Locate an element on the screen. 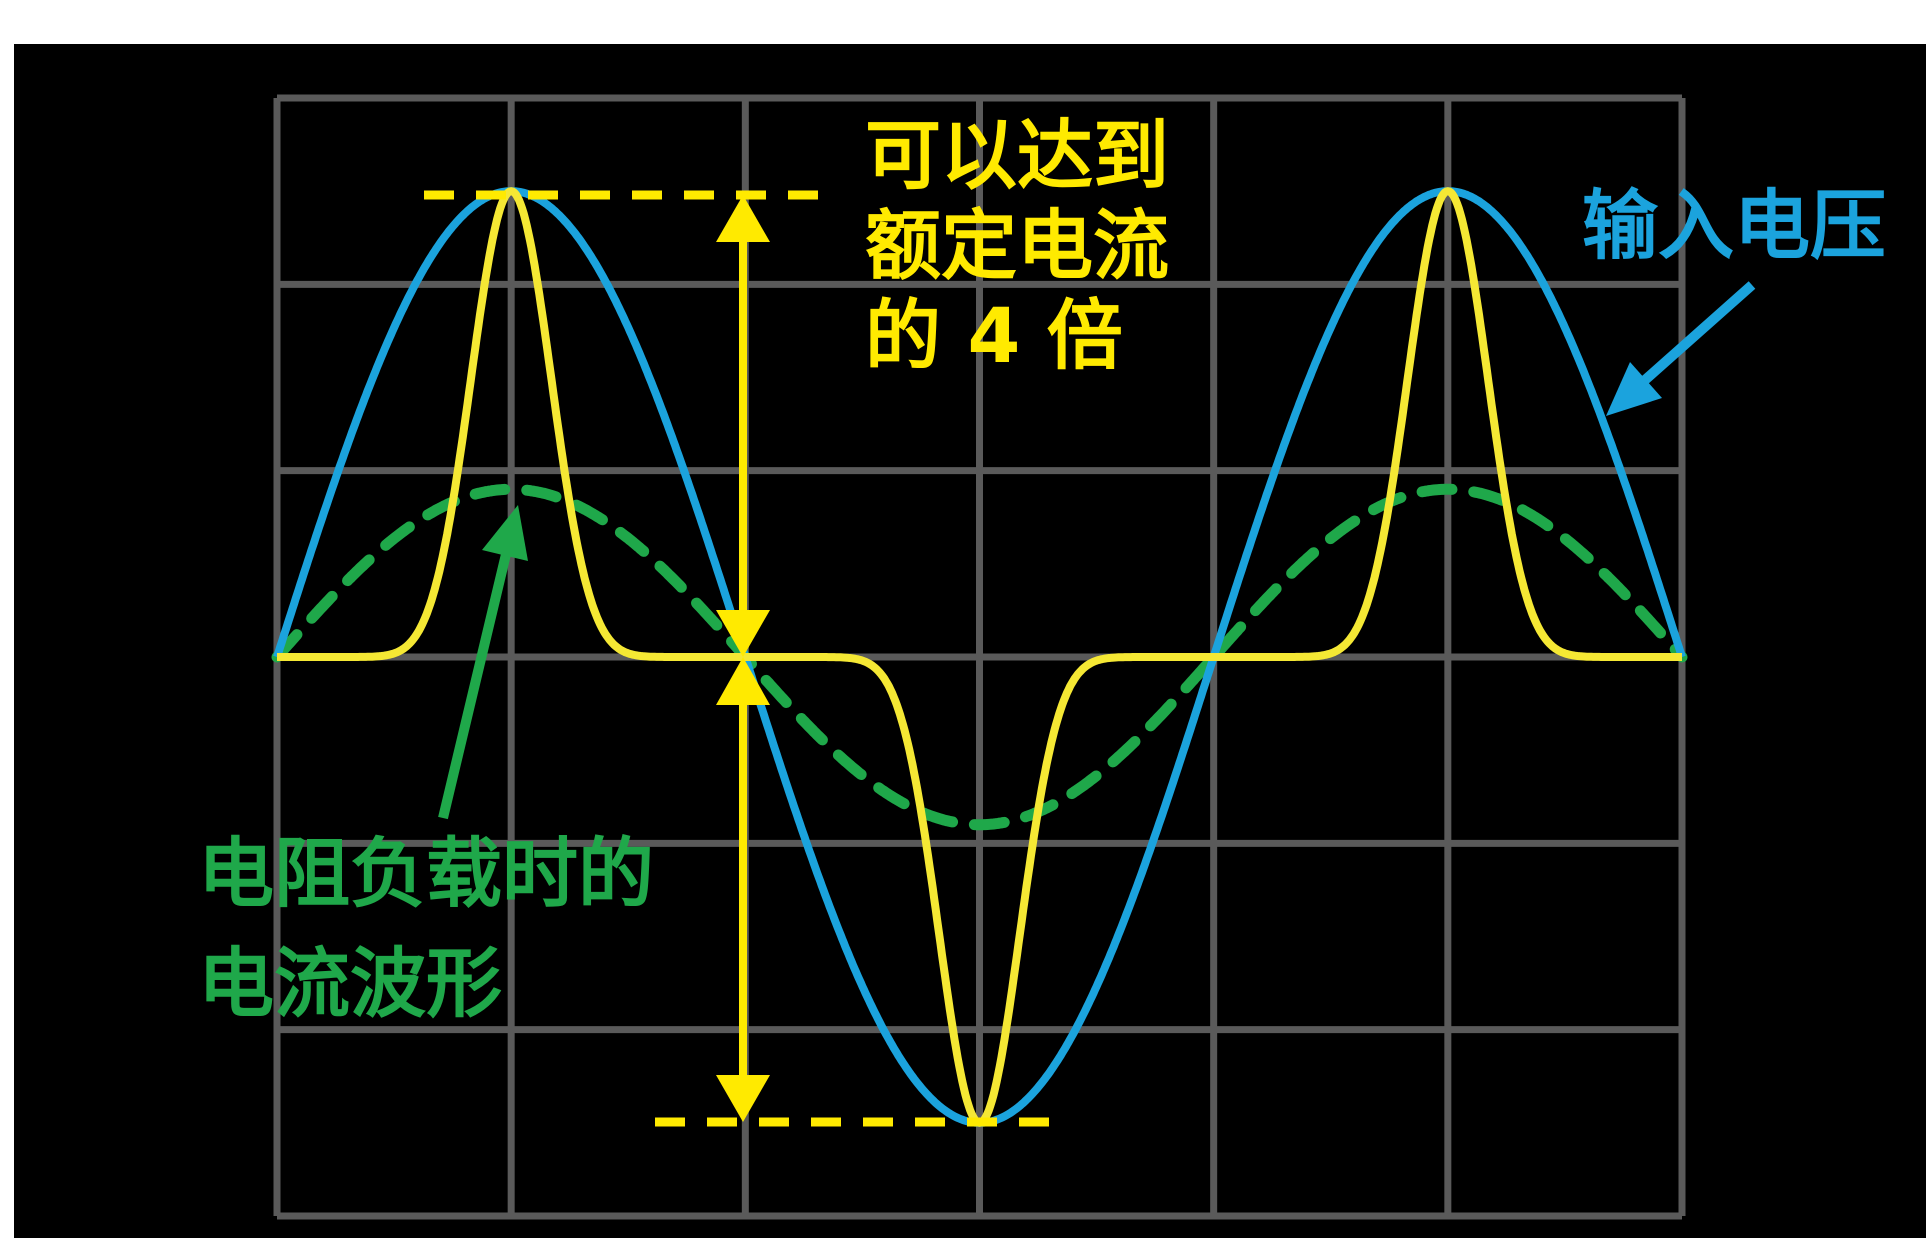 The image size is (1926, 1238). peak-measurement-arrow is located at coordinates (743, 426).